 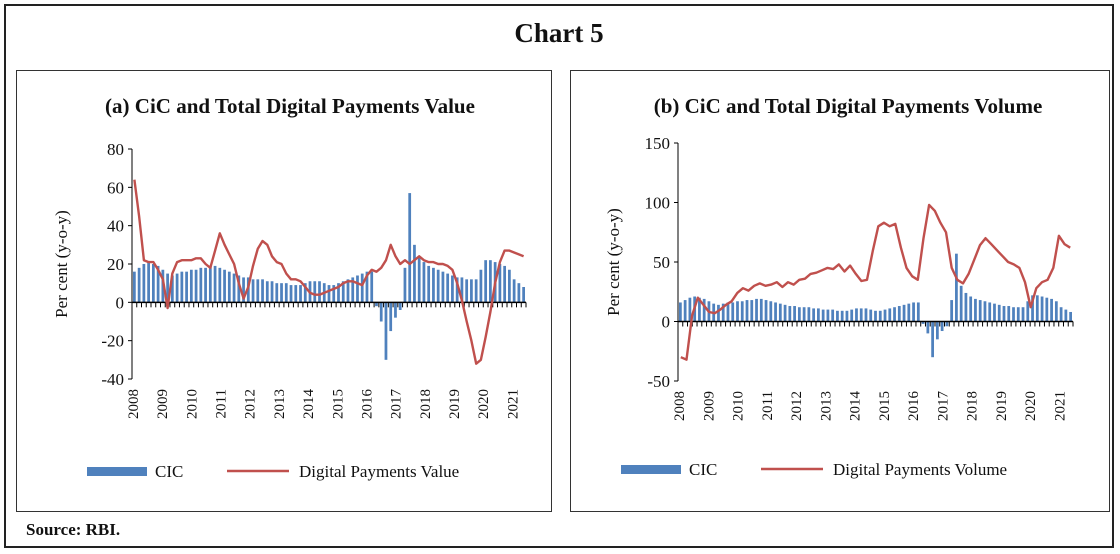 I want to click on y-tick-label: 0, so click(x=120, y=302).